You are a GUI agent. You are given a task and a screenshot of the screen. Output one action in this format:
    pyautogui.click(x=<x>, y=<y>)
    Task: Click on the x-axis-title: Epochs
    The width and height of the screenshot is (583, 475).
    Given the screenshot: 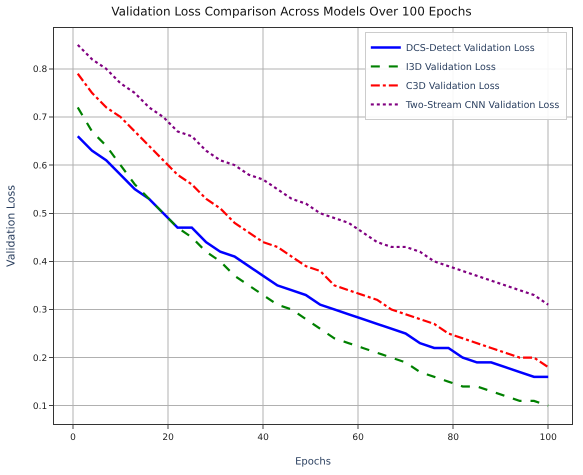 What is the action you would take?
    pyautogui.click(x=313, y=462)
    